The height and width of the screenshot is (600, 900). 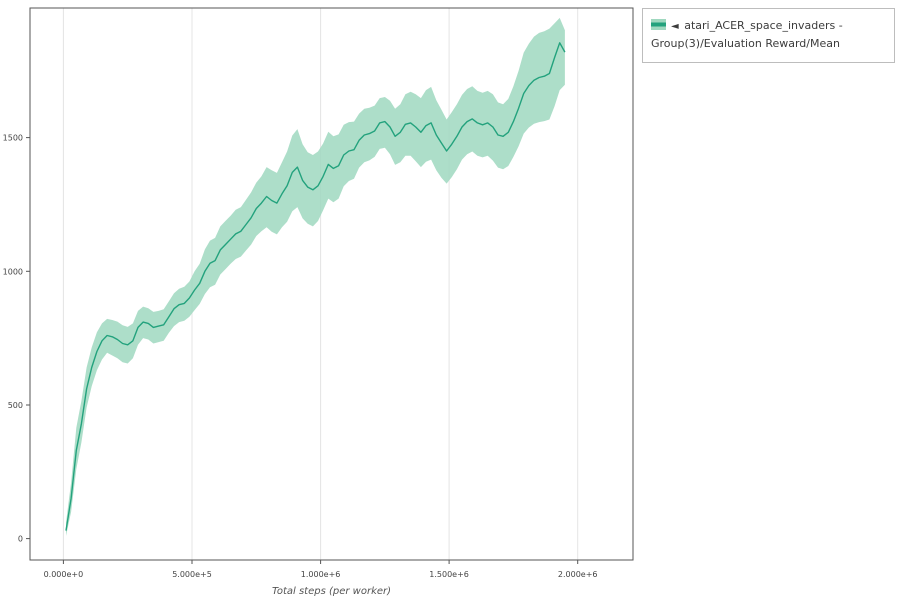 I want to click on x-tick-label: 0.000e+0, so click(x=64, y=574).